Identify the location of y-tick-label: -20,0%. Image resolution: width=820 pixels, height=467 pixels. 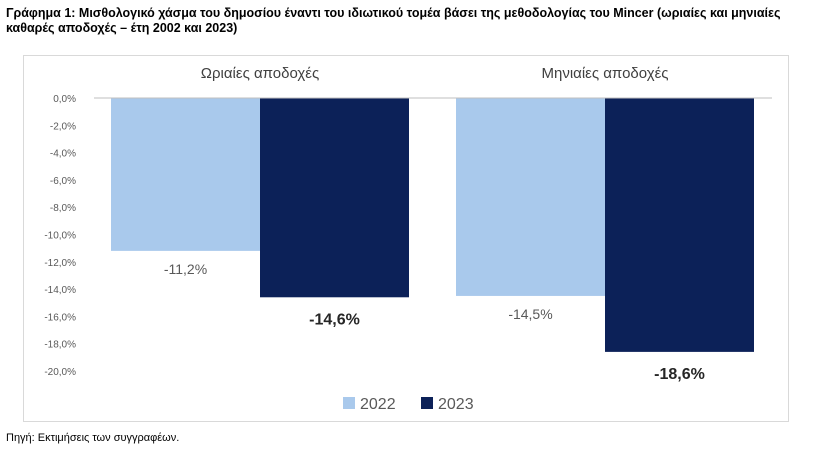
(60, 372).